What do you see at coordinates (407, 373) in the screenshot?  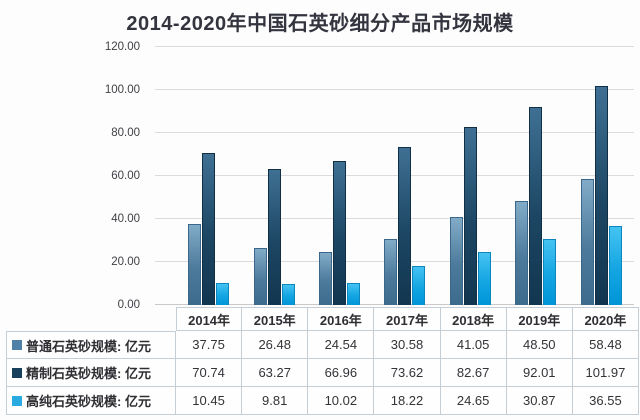 I see `value-cell-series2-2017年: 73.62` at bounding box center [407, 373].